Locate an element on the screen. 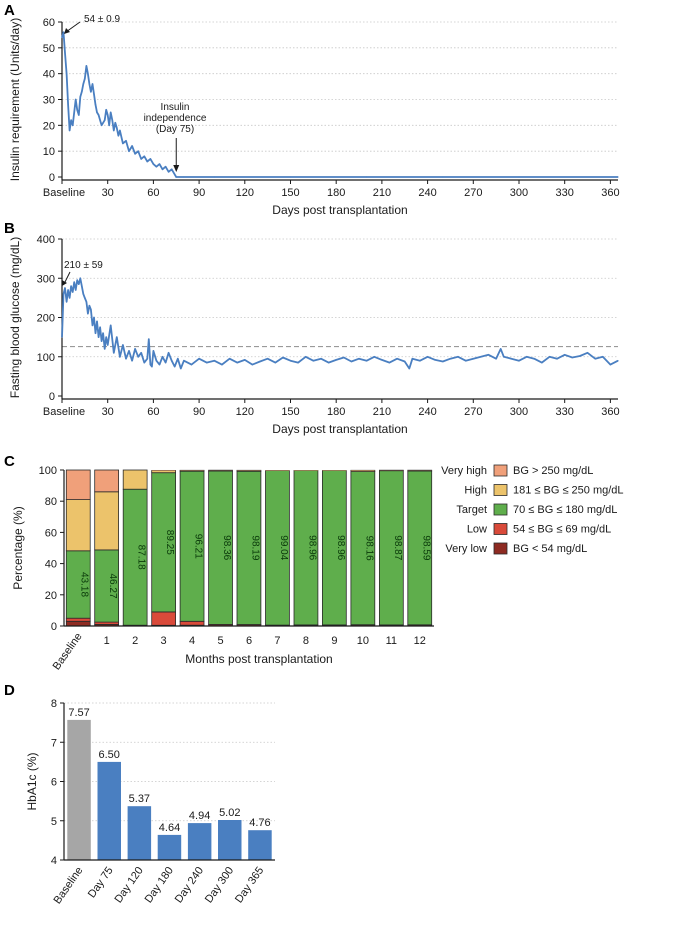 This screenshot has height=925, width=700. panel-letter: A is located at coordinates (9, 10).